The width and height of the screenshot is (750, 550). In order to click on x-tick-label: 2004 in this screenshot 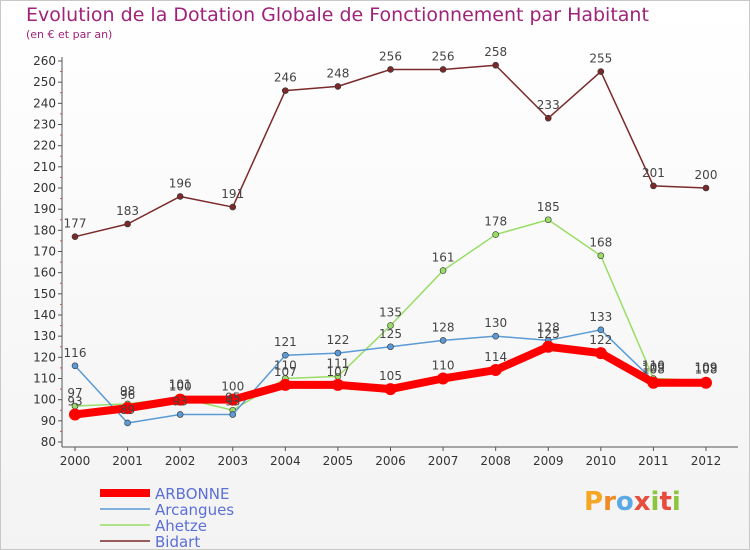, I will do `click(285, 461)`.